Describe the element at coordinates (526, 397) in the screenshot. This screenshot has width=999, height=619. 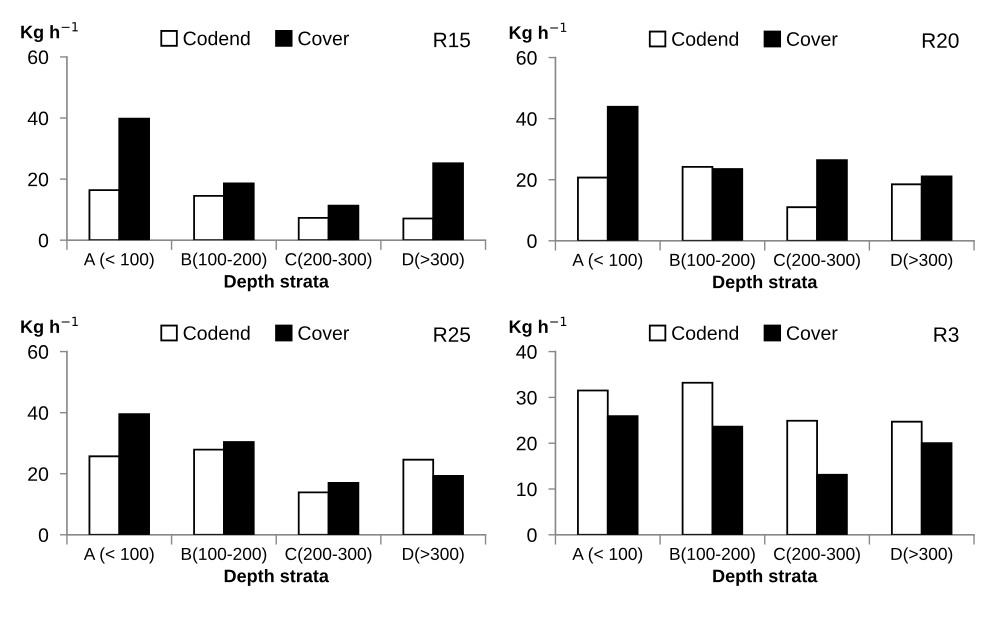
I see `y-tick-label: 30` at that location.